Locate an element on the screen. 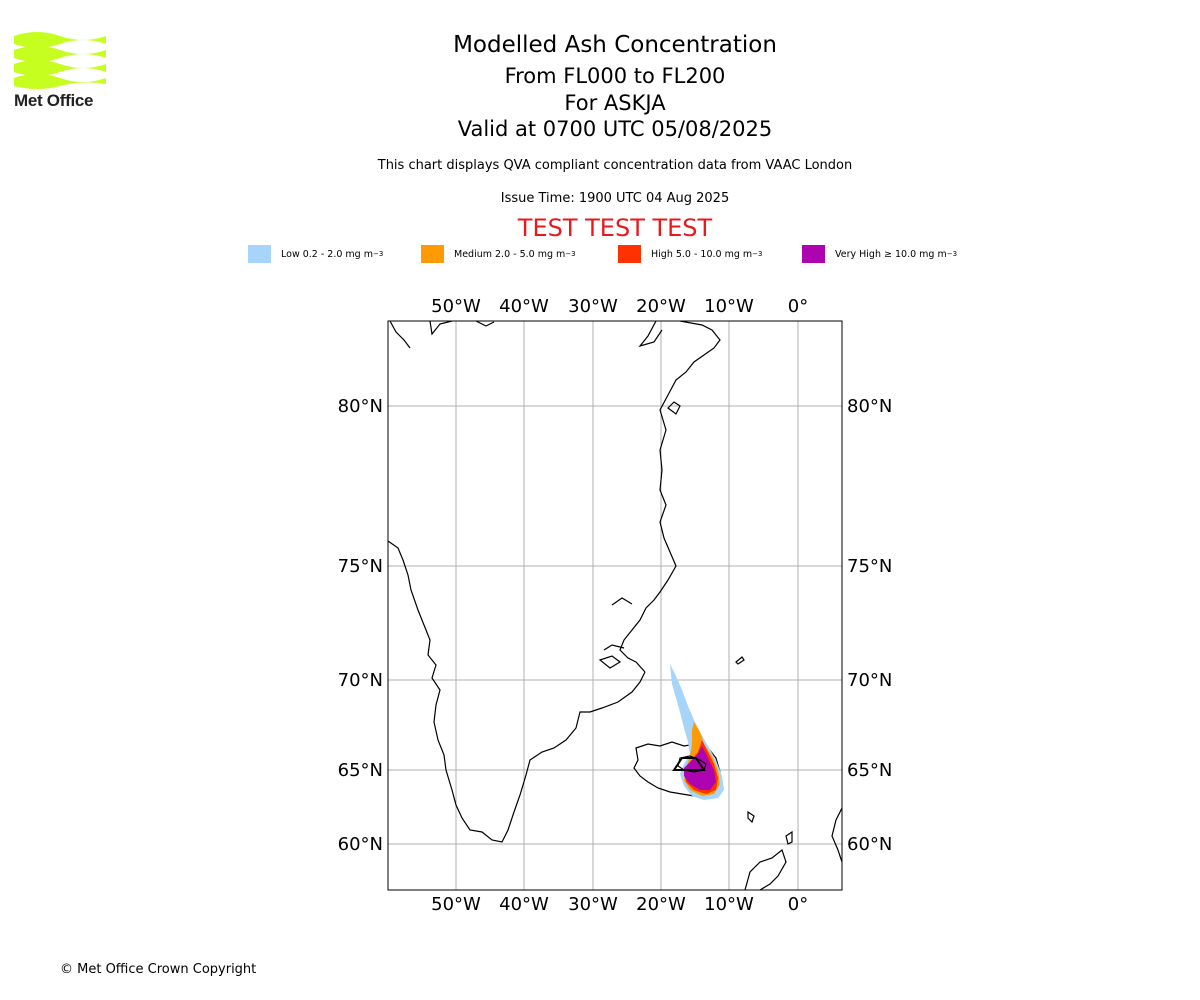  legend-high-swatch is located at coordinates (629, 254).